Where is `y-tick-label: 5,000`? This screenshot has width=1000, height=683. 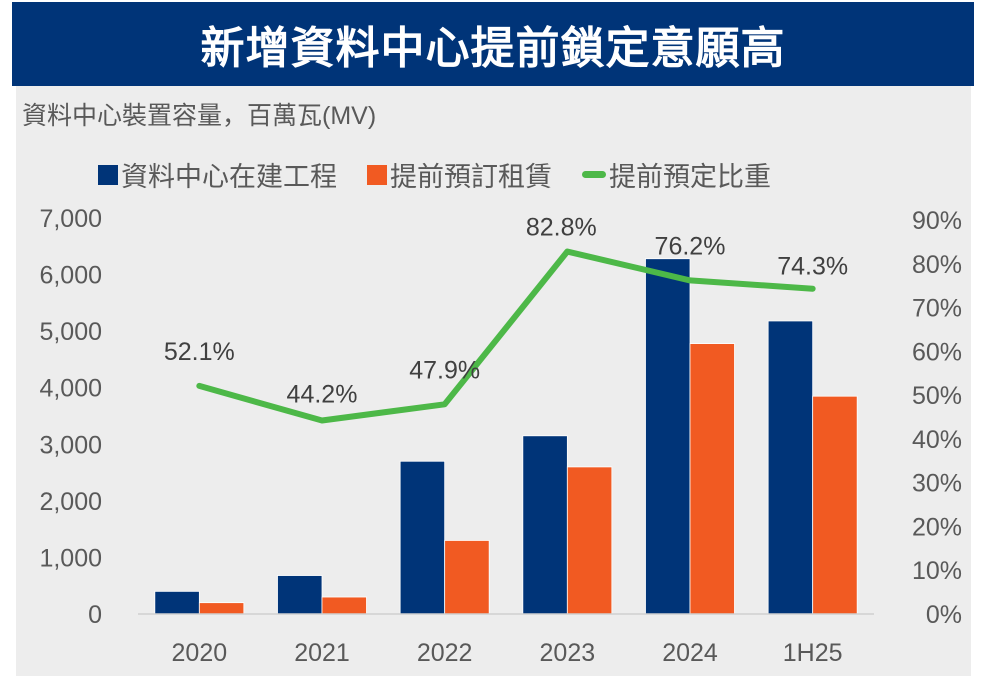 y-tick-label: 5,000 is located at coordinates (70, 332).